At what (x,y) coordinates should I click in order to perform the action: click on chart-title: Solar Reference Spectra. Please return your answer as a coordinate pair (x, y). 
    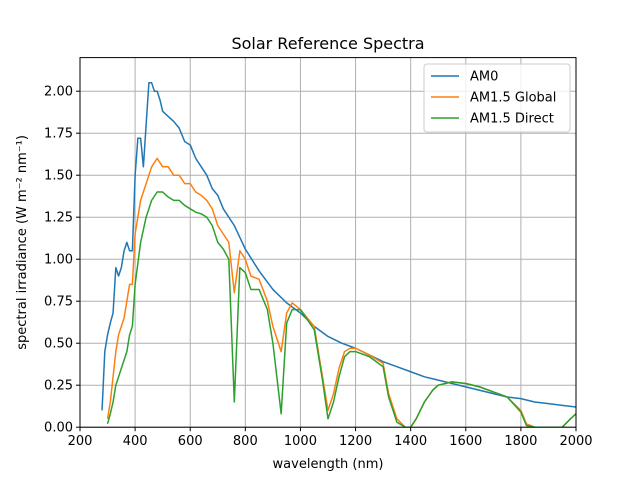
    Looking at the image, I should click on (327, 43).